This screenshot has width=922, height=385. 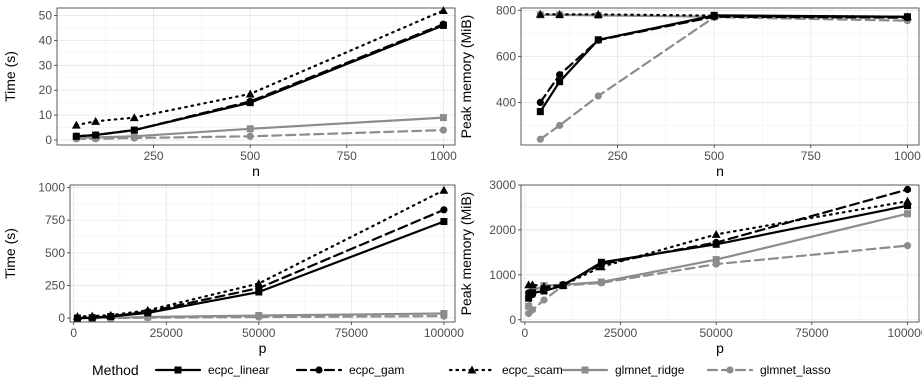 I want to click on x-tick-label: 250, so click(x=154, y=156).